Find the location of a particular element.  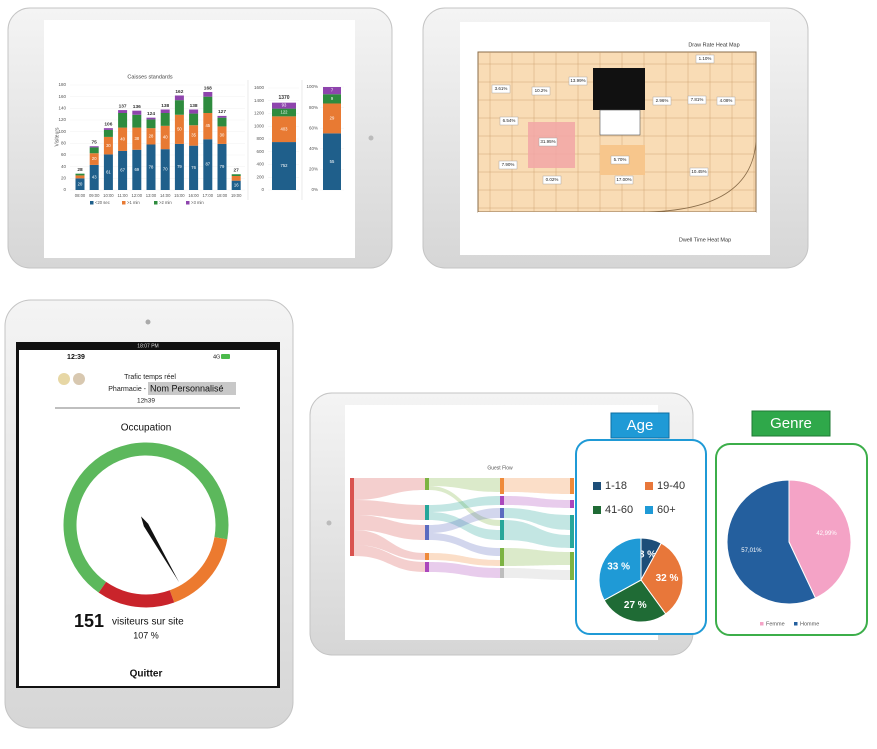

quit-button: Quitter is located at coordinates (146, 674).